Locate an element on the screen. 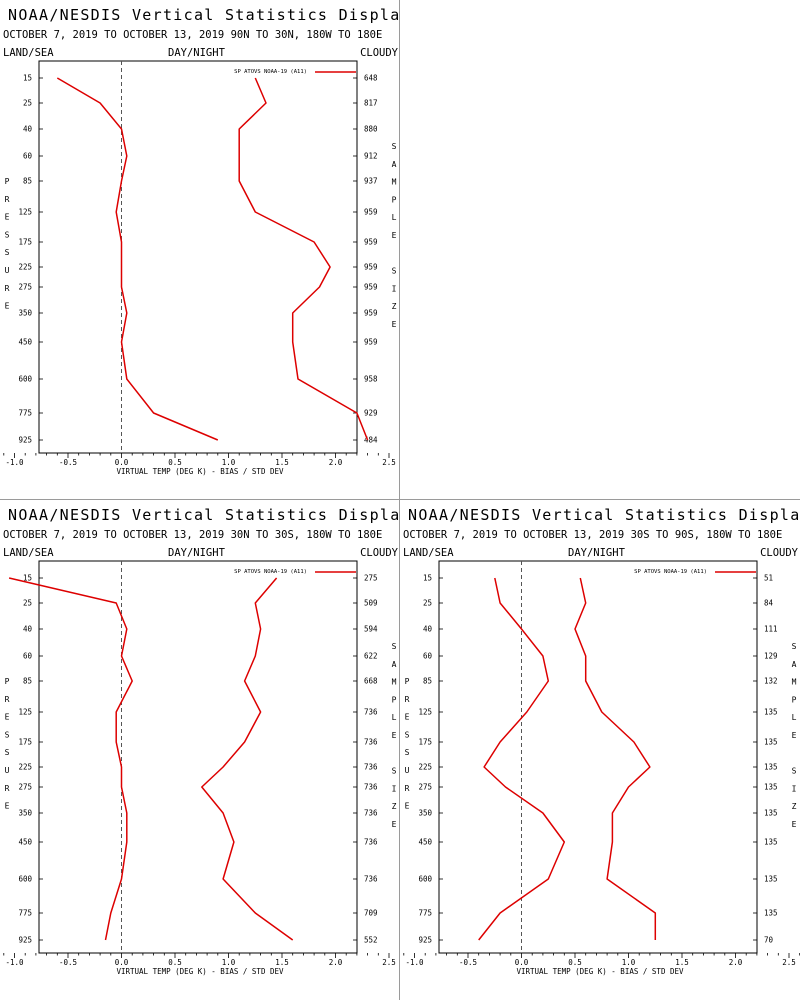 Image resolution: width=800 pixels, height=1000 pixels. sample-size-label: 509 is located at coordinates (371, 603).